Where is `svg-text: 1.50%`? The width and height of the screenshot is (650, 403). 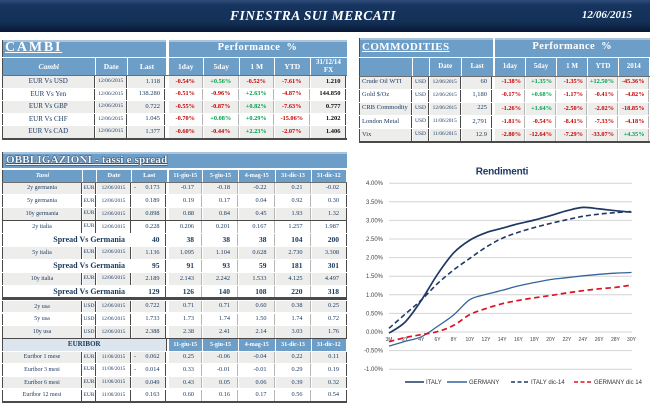 svg-text: 1.50% is located at coordinates (375, 277).